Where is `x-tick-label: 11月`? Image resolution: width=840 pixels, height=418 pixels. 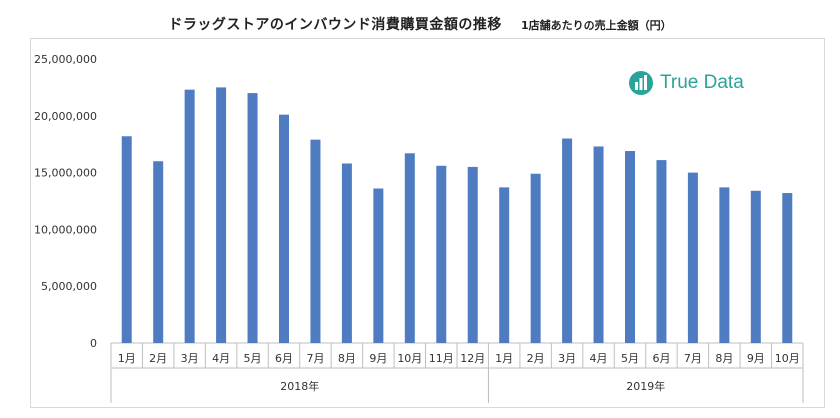
x-tick-label: 11月 is located at coordinates (441, 358).